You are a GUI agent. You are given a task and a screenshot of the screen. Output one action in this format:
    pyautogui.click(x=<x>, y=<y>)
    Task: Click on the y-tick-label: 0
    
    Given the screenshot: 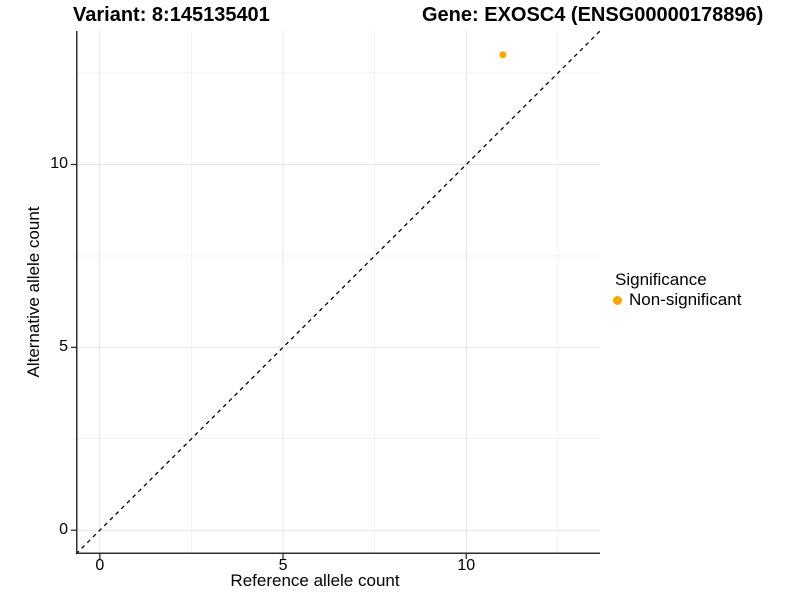 What is the action you would take?
    pyautogui.click(x=63, y=530)
    